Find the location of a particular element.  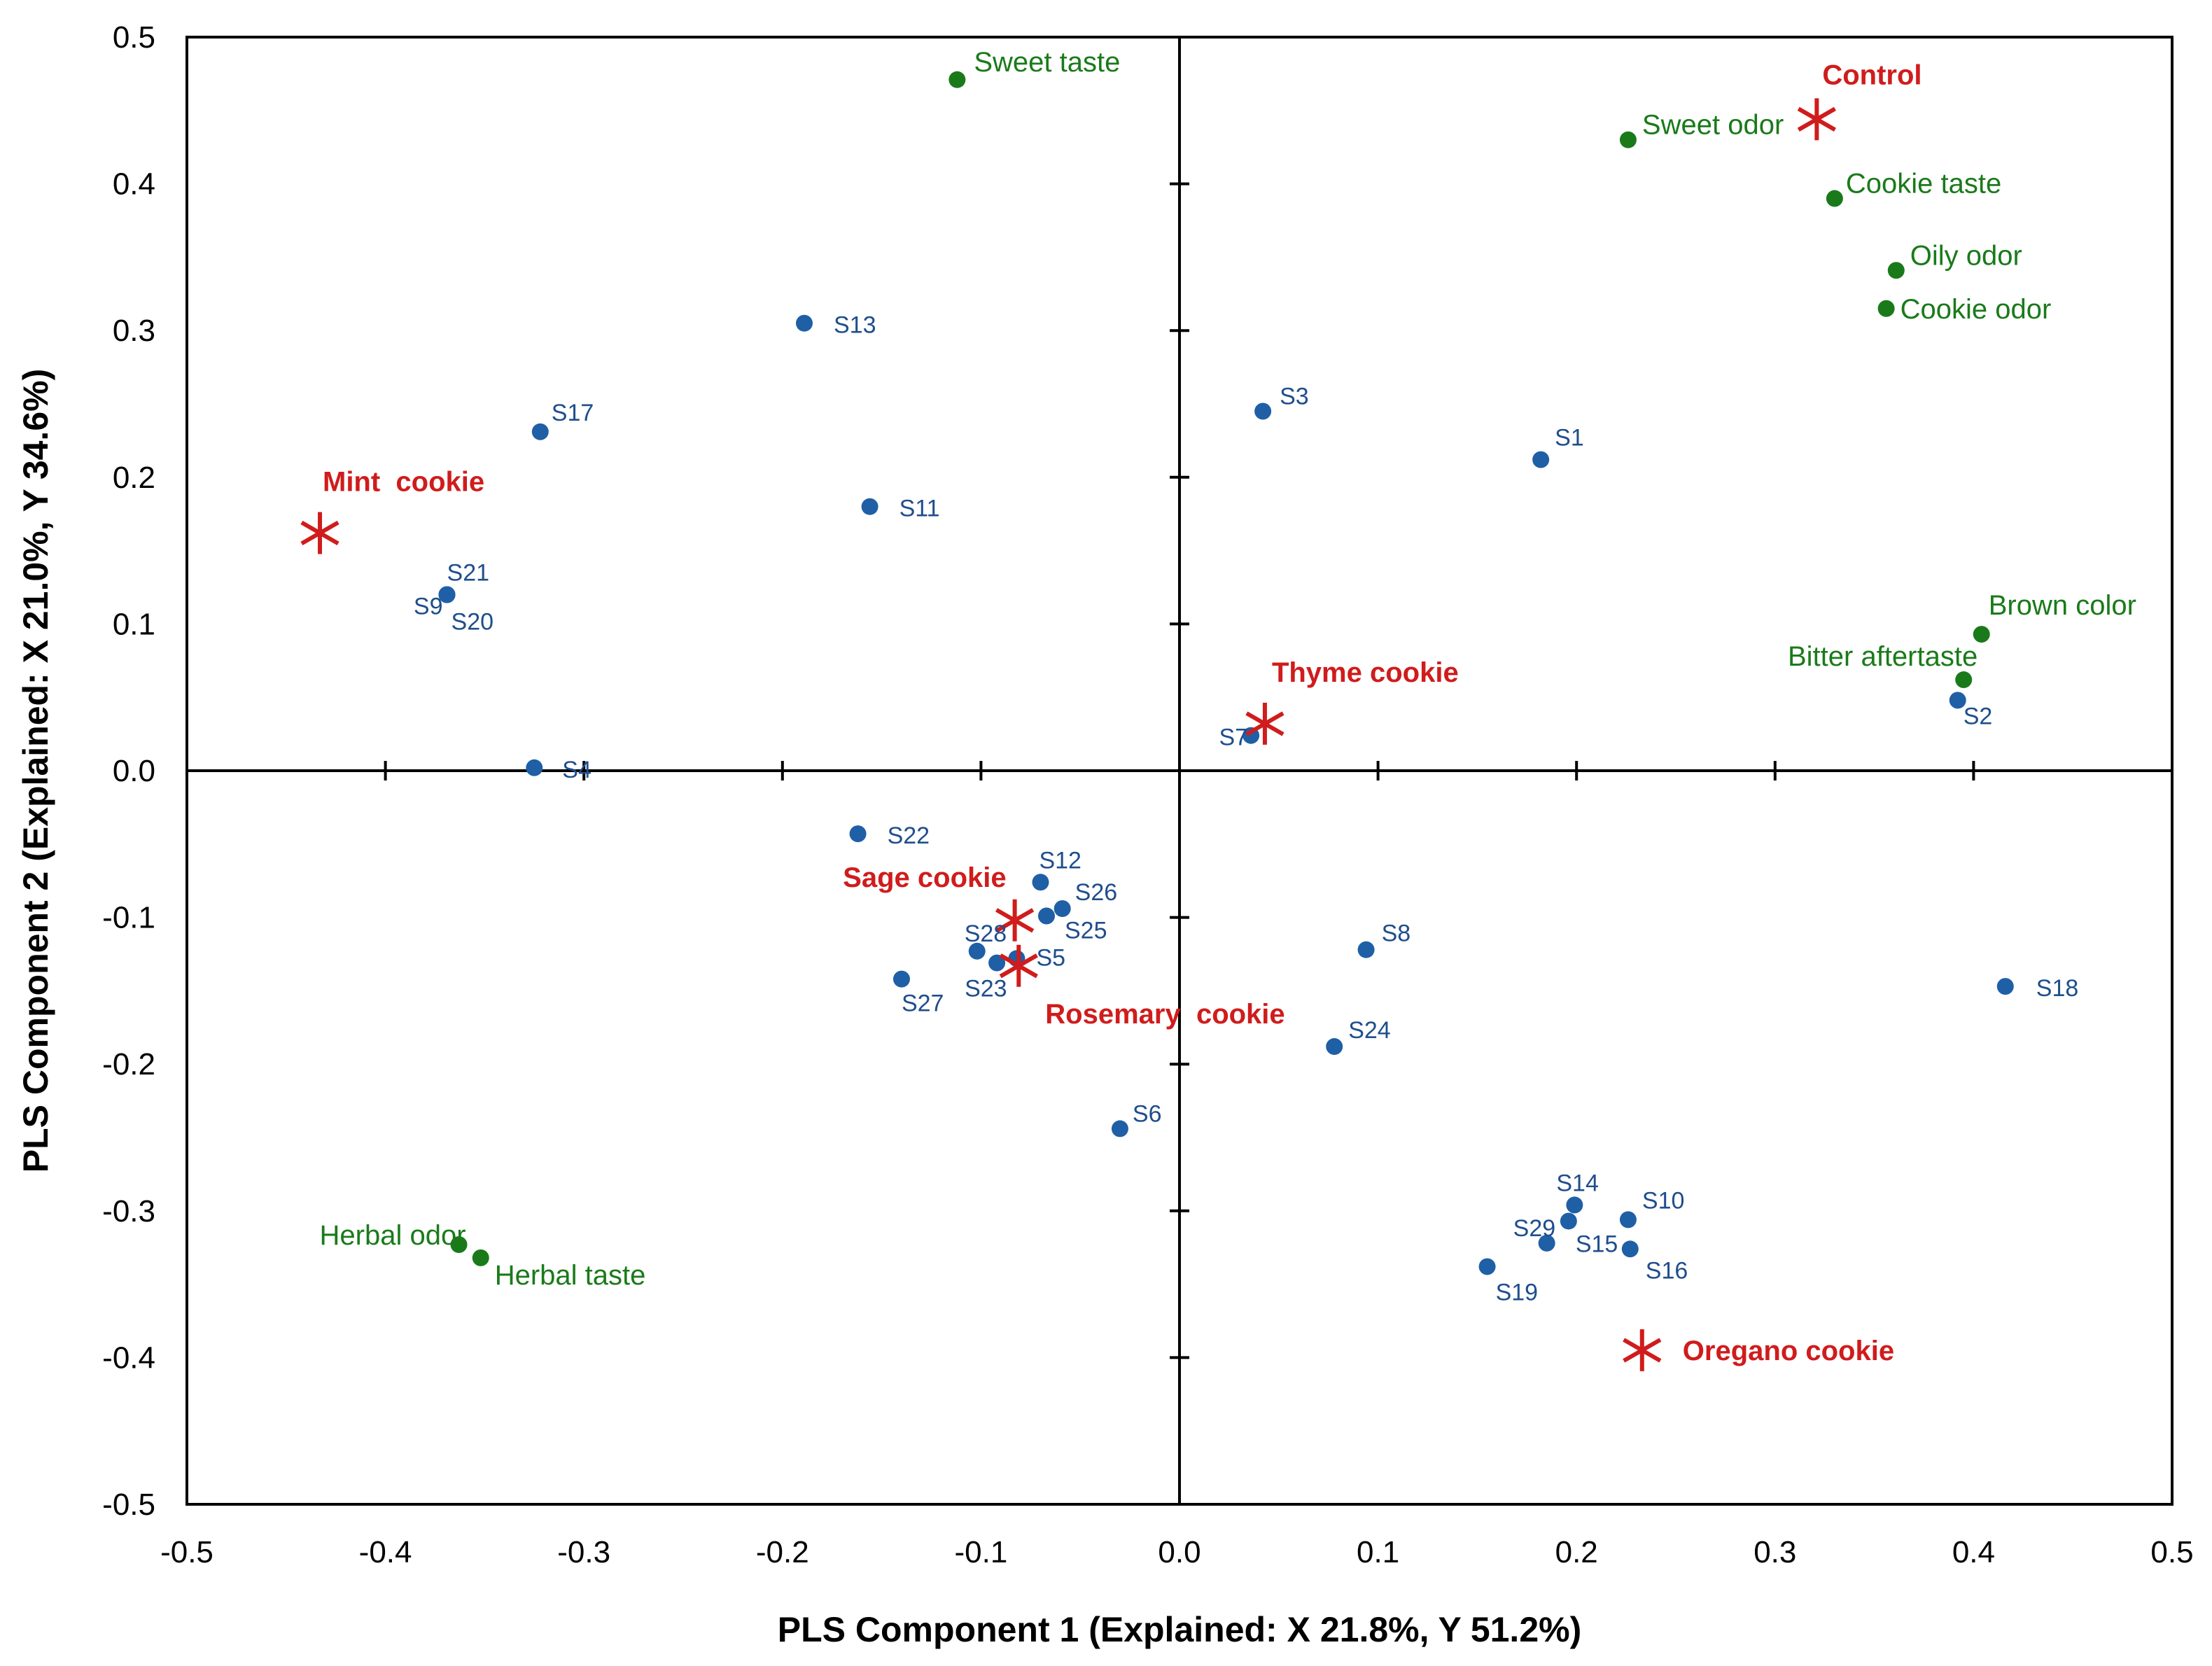

attribute-label: Herbal odor is located at coordinates (393, 1235).